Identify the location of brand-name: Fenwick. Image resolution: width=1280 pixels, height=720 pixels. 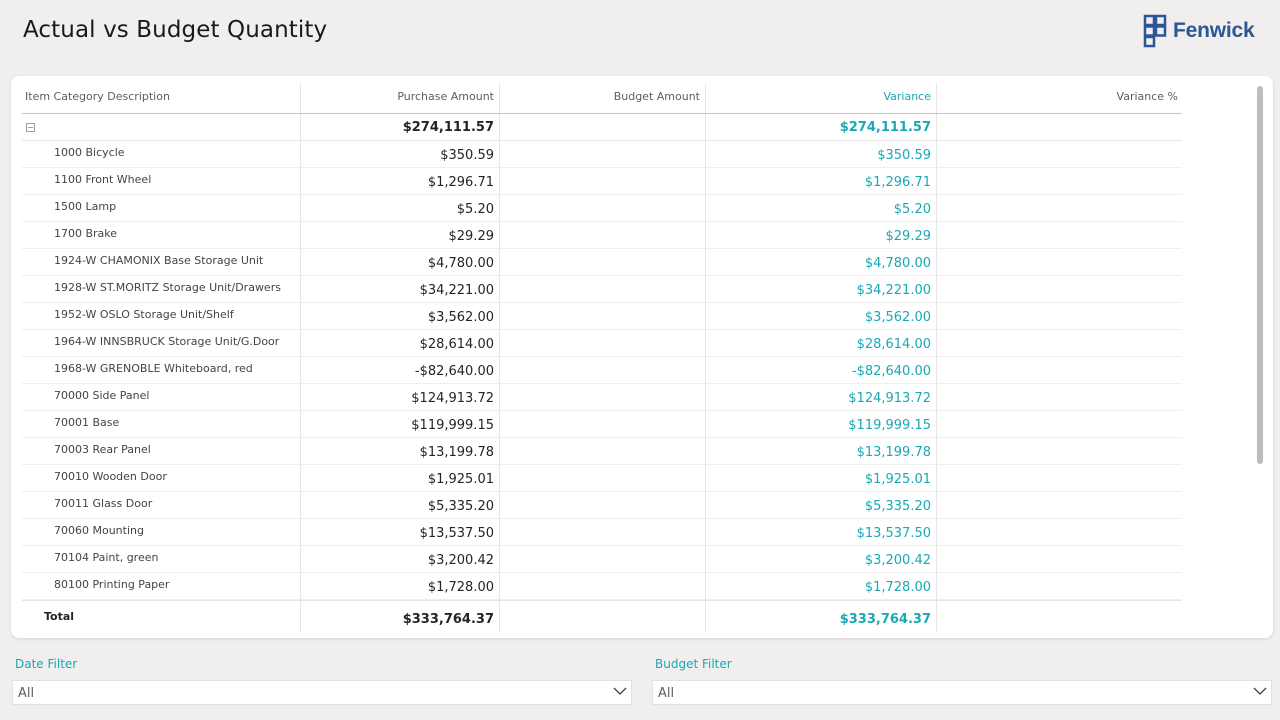
(1214, 30).